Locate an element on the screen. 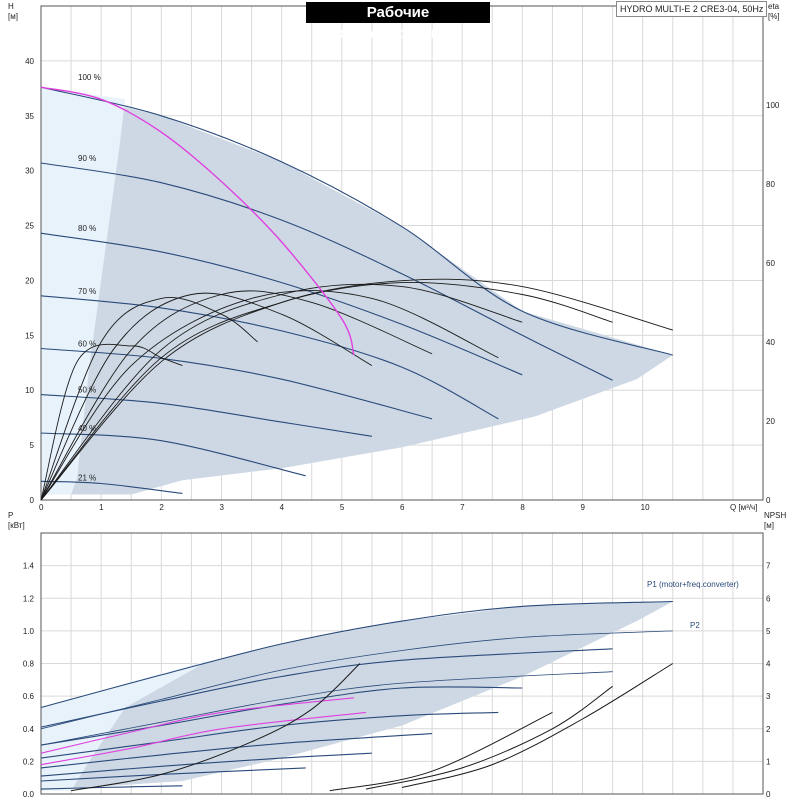 This screenshot has width=800, height=800. y-tick-label: 20 is located at coordinates (29, 280).